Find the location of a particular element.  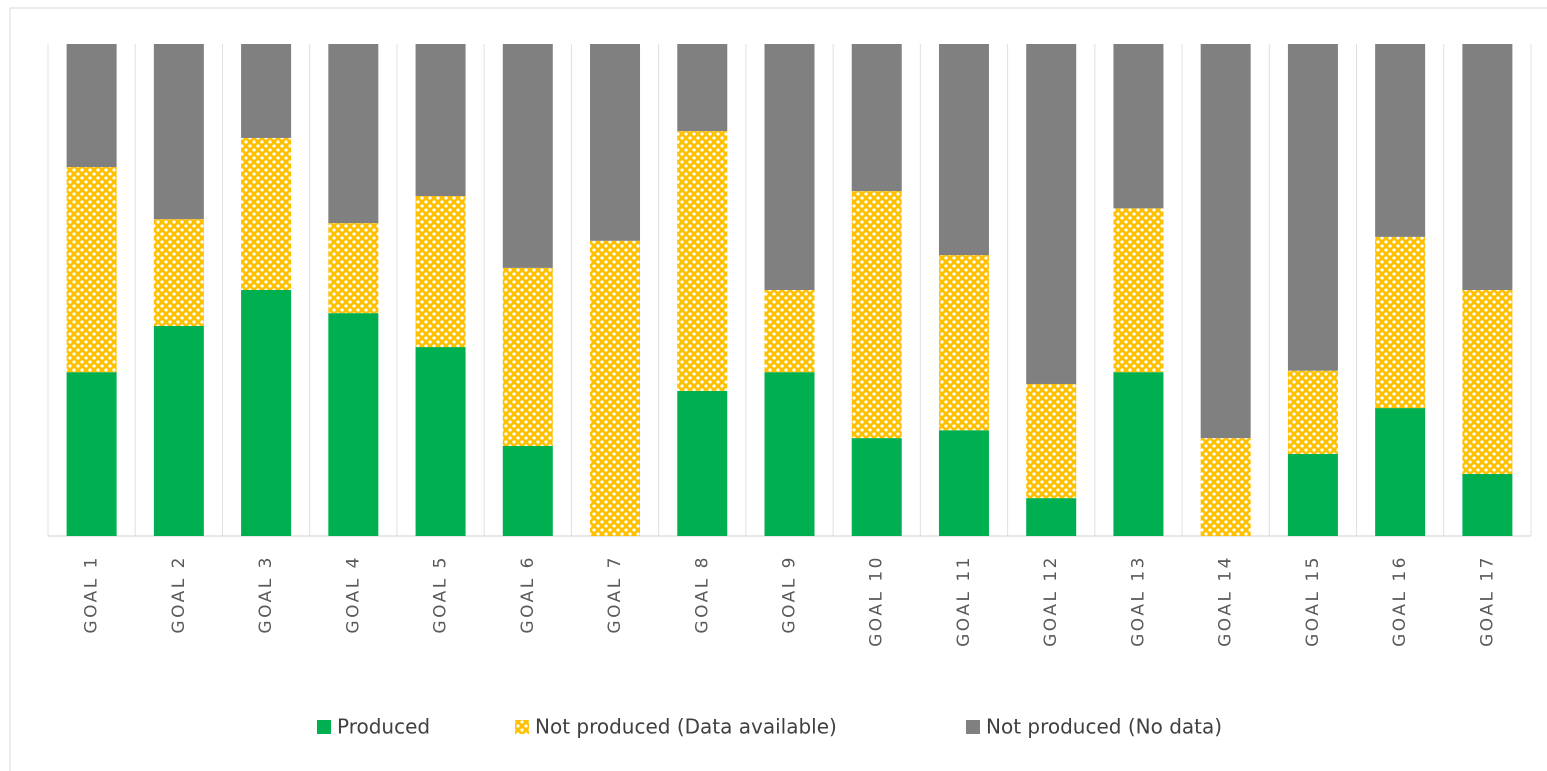

legend-label: Not produced (Data available) is located at coordinates (686, 727).